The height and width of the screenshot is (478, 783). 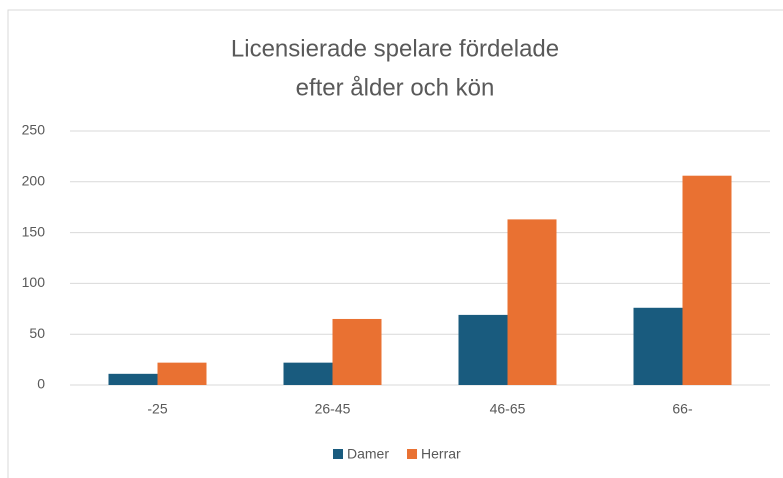 What do you see at coordinates (41, 384) in the screenshot?
I see `y-tick-label: 0` at bounding box center [41, 384].